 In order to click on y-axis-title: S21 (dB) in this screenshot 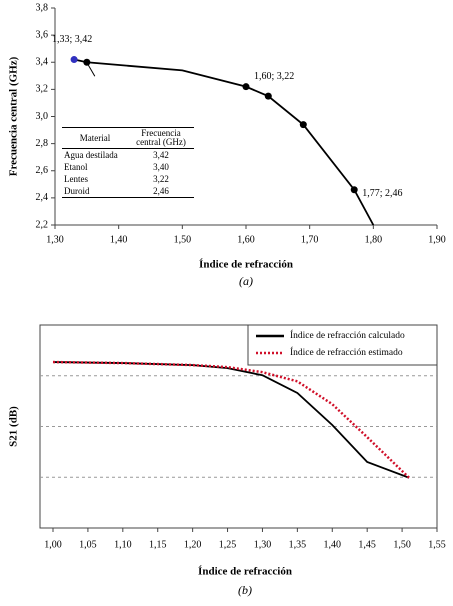, I will do `click(14, 426)`.